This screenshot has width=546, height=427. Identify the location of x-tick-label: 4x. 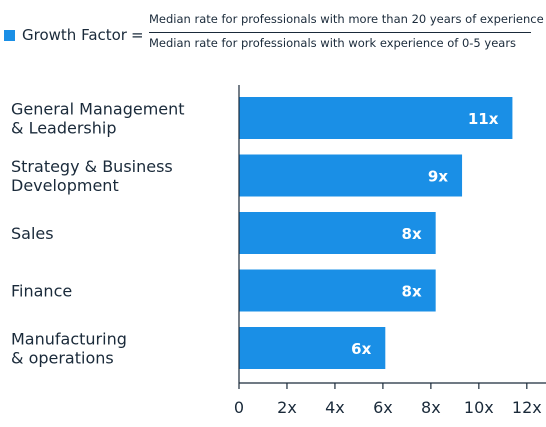
(335, 407).